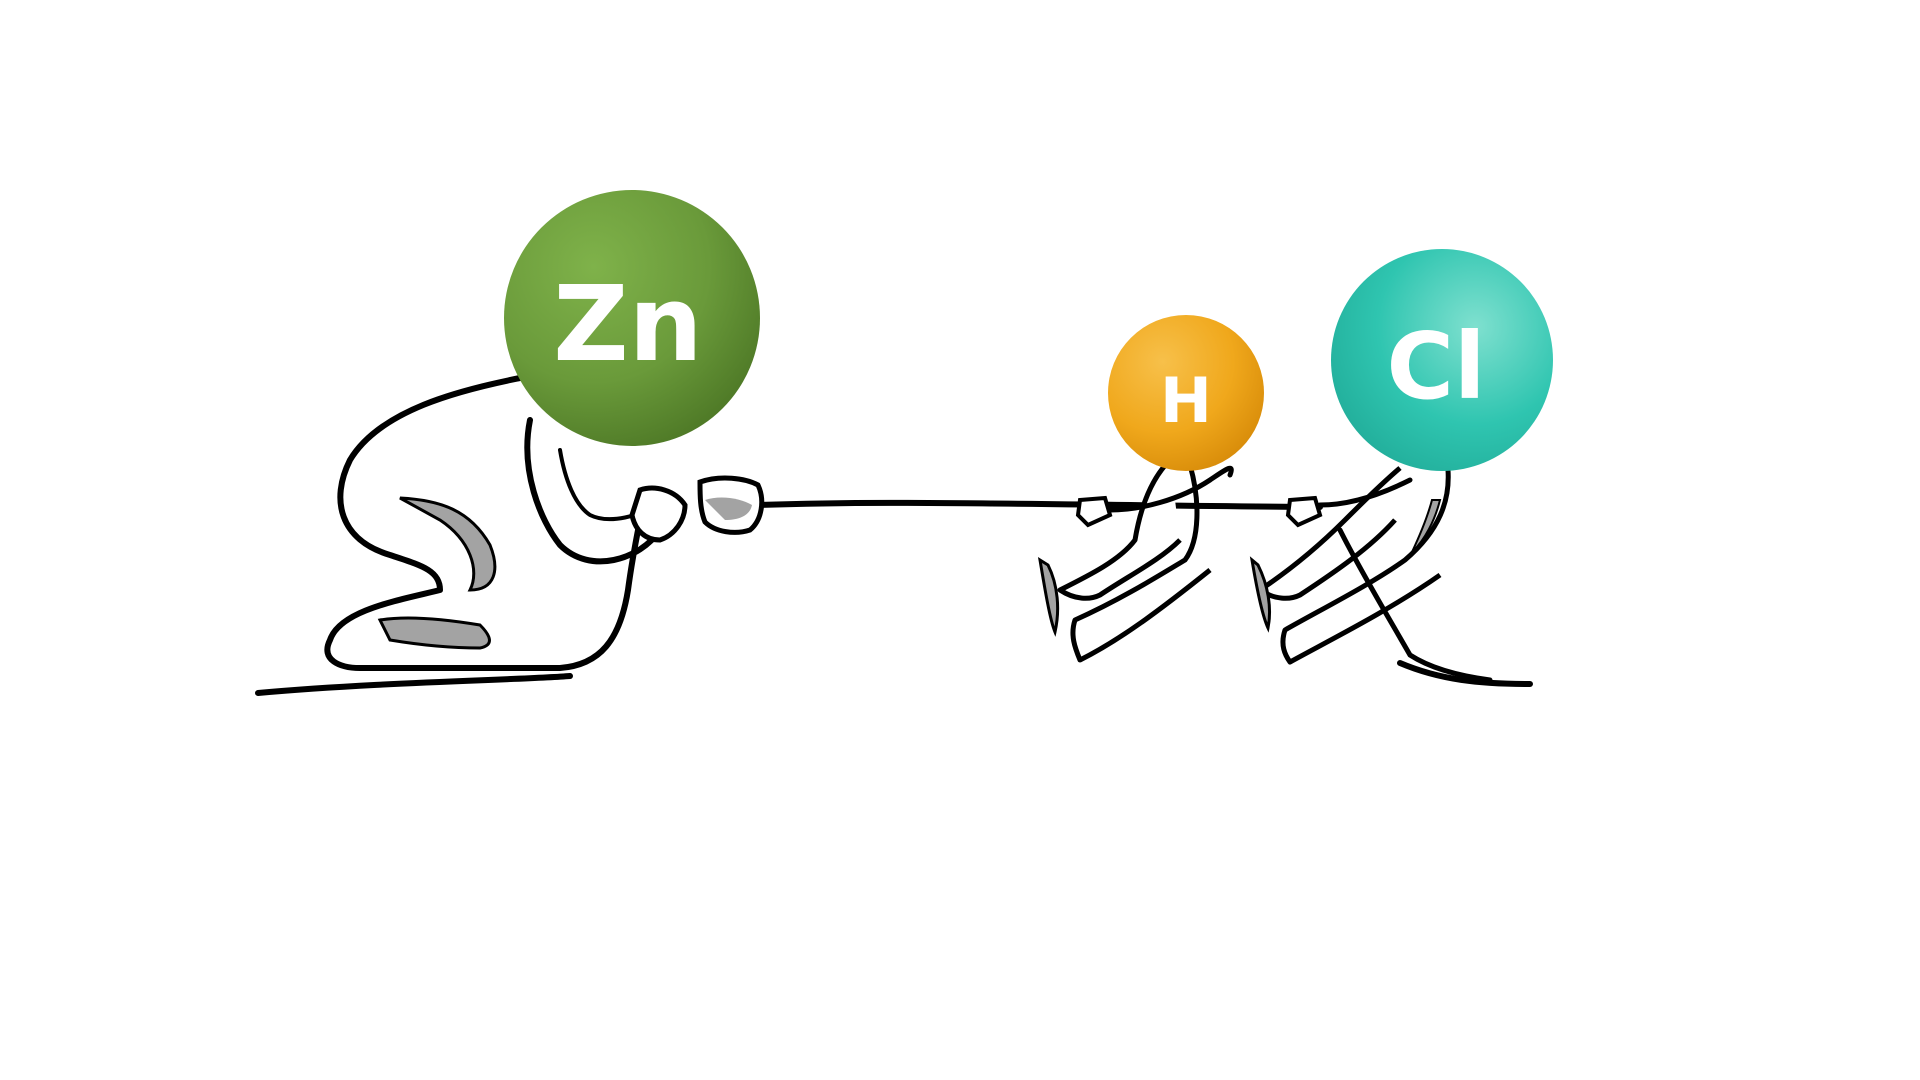 The width and height of the screenshot is (1920, 1080). I want to click on rope, so click(1040, 504).